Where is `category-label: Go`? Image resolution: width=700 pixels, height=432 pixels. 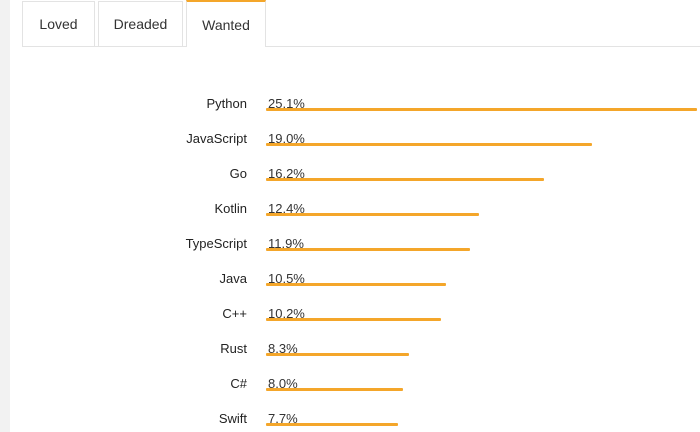
category-label: Go is located at coordinates (238, 173).